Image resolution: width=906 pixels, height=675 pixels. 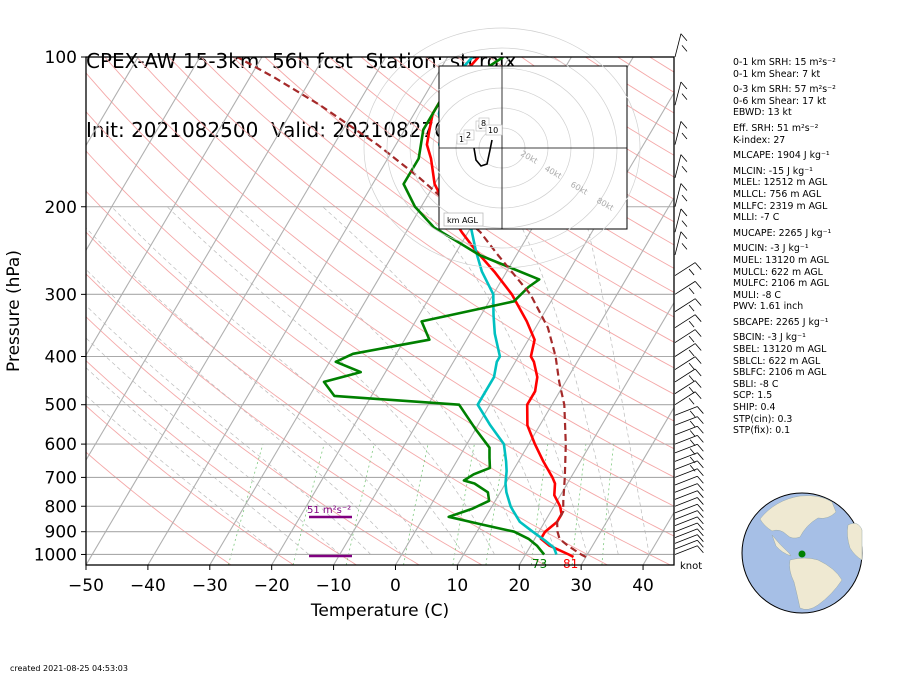 What do you see at coordinates (816, 583) in the screenshot?
I see `south-america-land` at bounding box center [816, 583].